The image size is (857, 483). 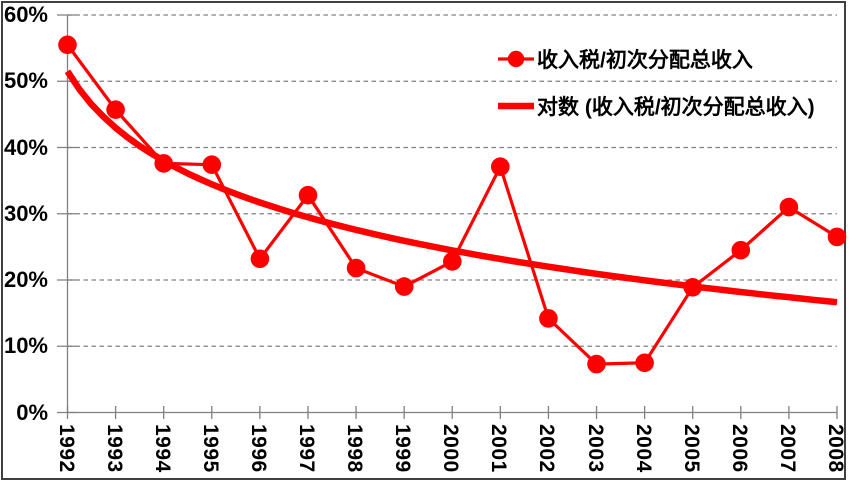 I want to click on data-point-1992, so click(x=67, y=45).